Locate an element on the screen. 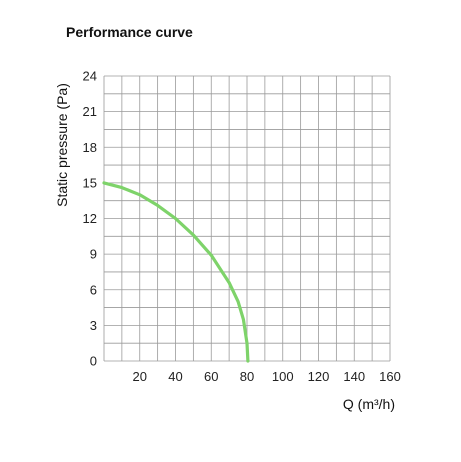 The width and height of the screenshot is (461, 462). series-group is located at coordinates (176, 272).